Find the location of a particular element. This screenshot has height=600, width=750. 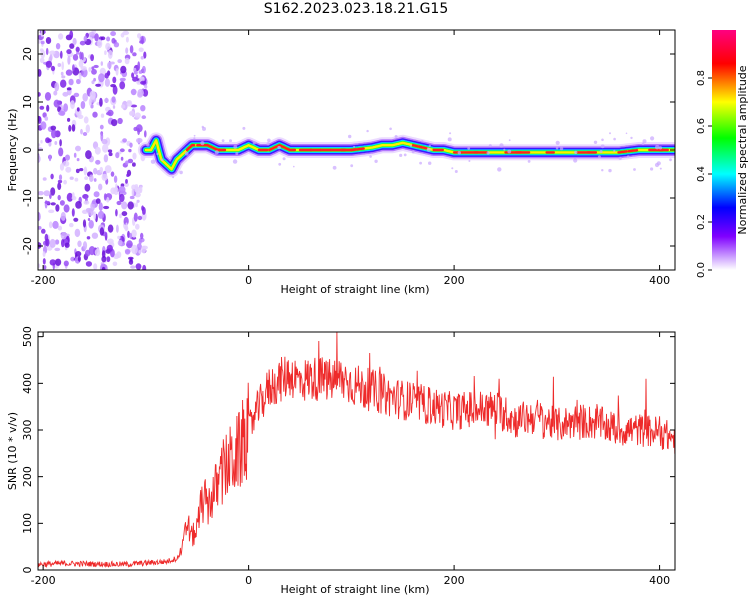

y-tick-label: 400 is located at coordinates (27, 383).